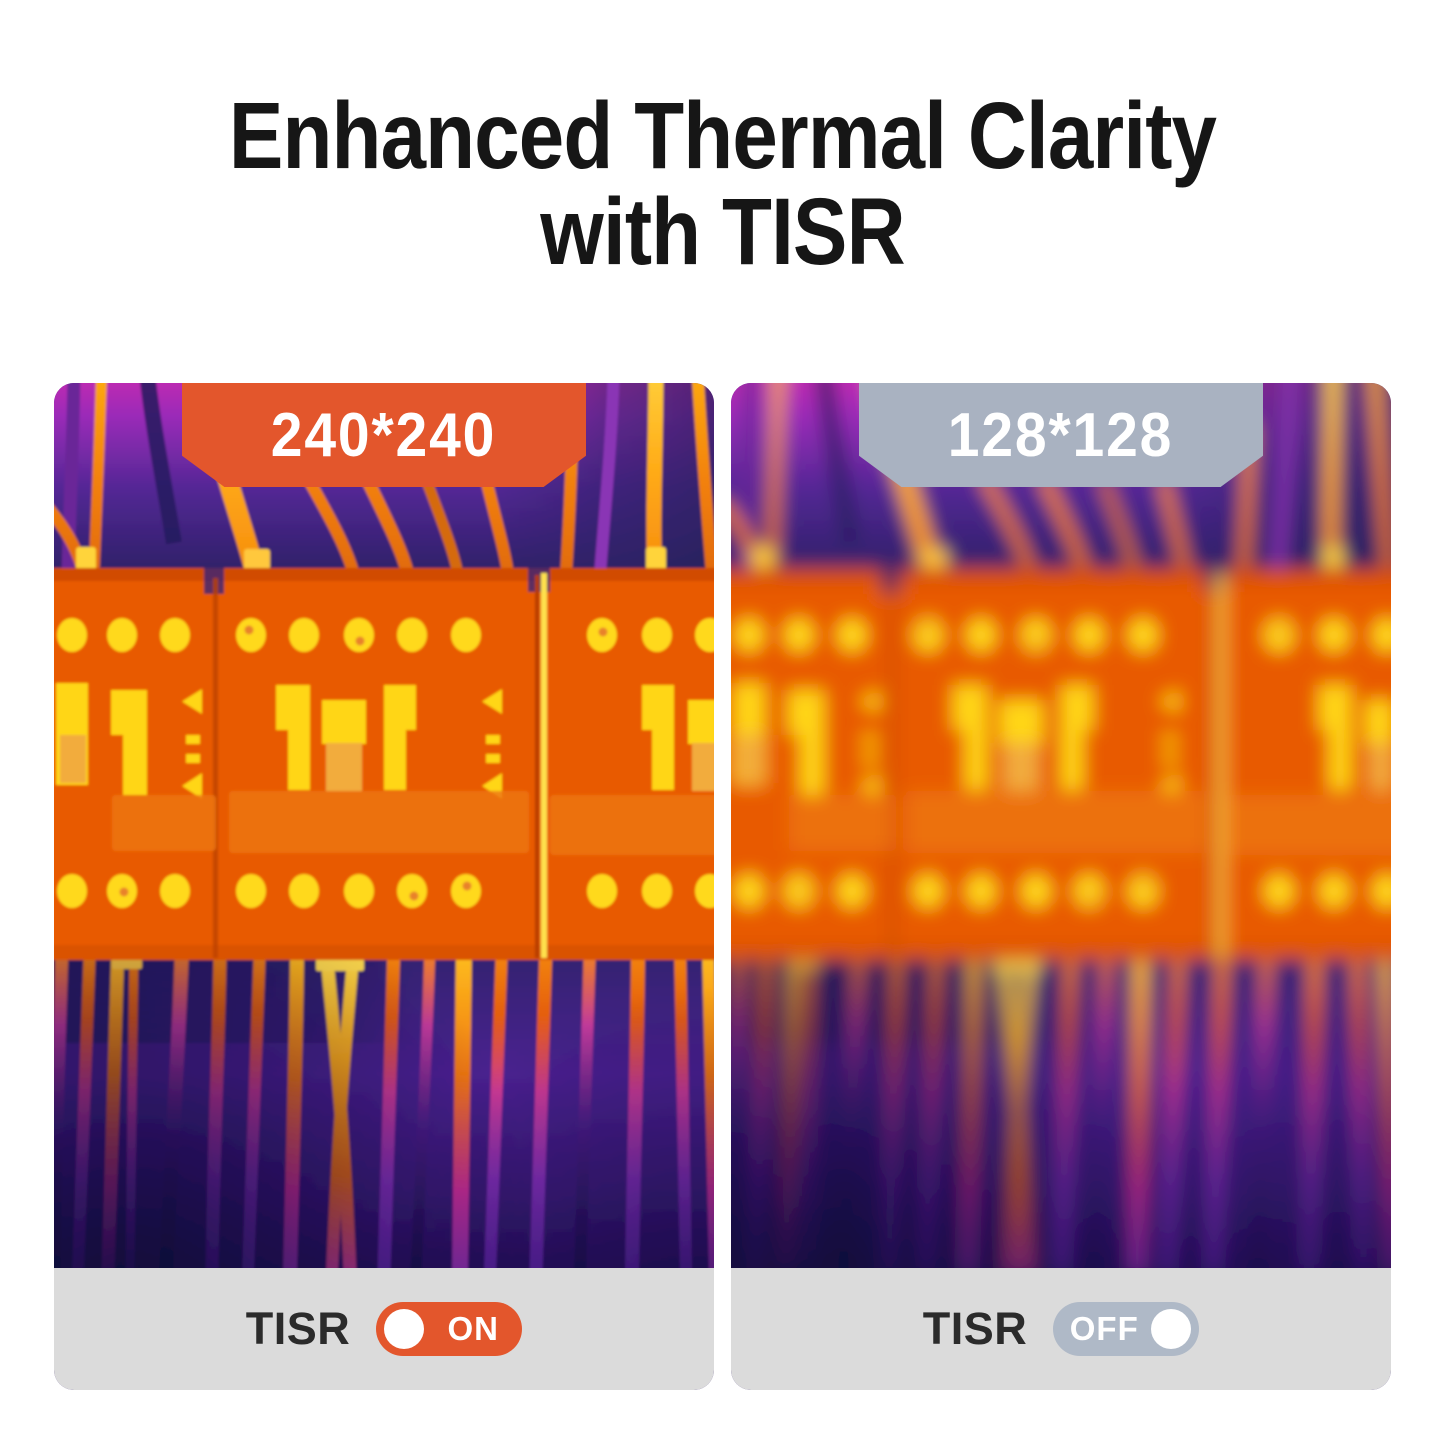 The height and width of the screenshot is (1445, 1445). I want to click on resolution-badge-low: 128*128, so click(1061, 435).